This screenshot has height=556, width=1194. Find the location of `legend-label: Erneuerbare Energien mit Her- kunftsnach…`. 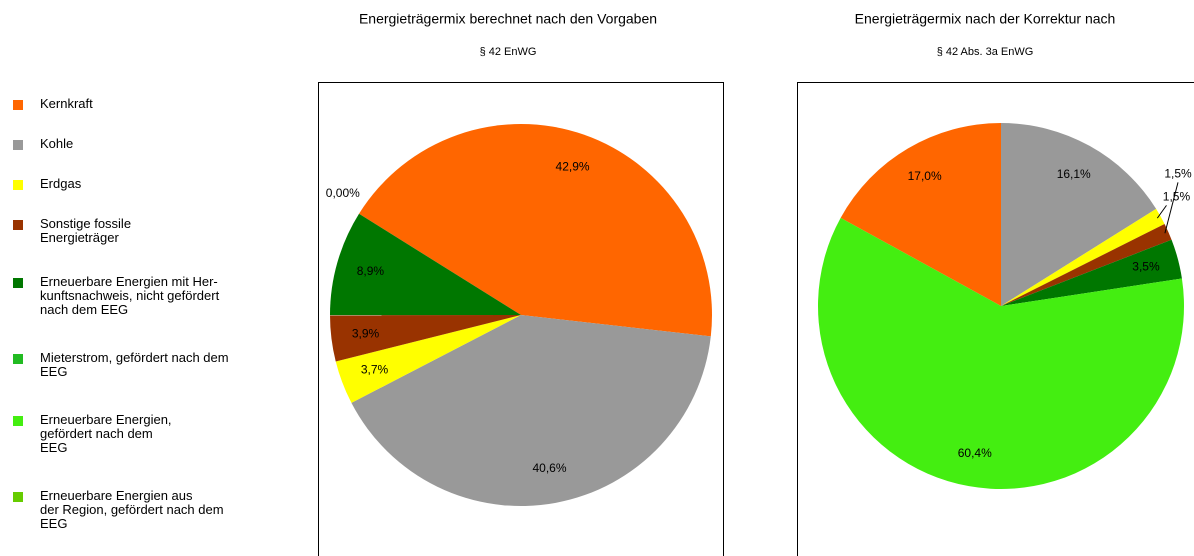

legend-label: Erneuerbare Energien mit Her- kunftsnach… is located at coordinates (130, 295).